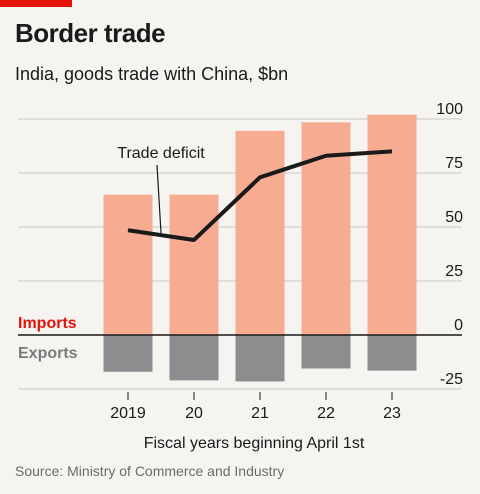  I want to click on chart-subtitle: India, goods trade with China, $bn, so click(152, 74).